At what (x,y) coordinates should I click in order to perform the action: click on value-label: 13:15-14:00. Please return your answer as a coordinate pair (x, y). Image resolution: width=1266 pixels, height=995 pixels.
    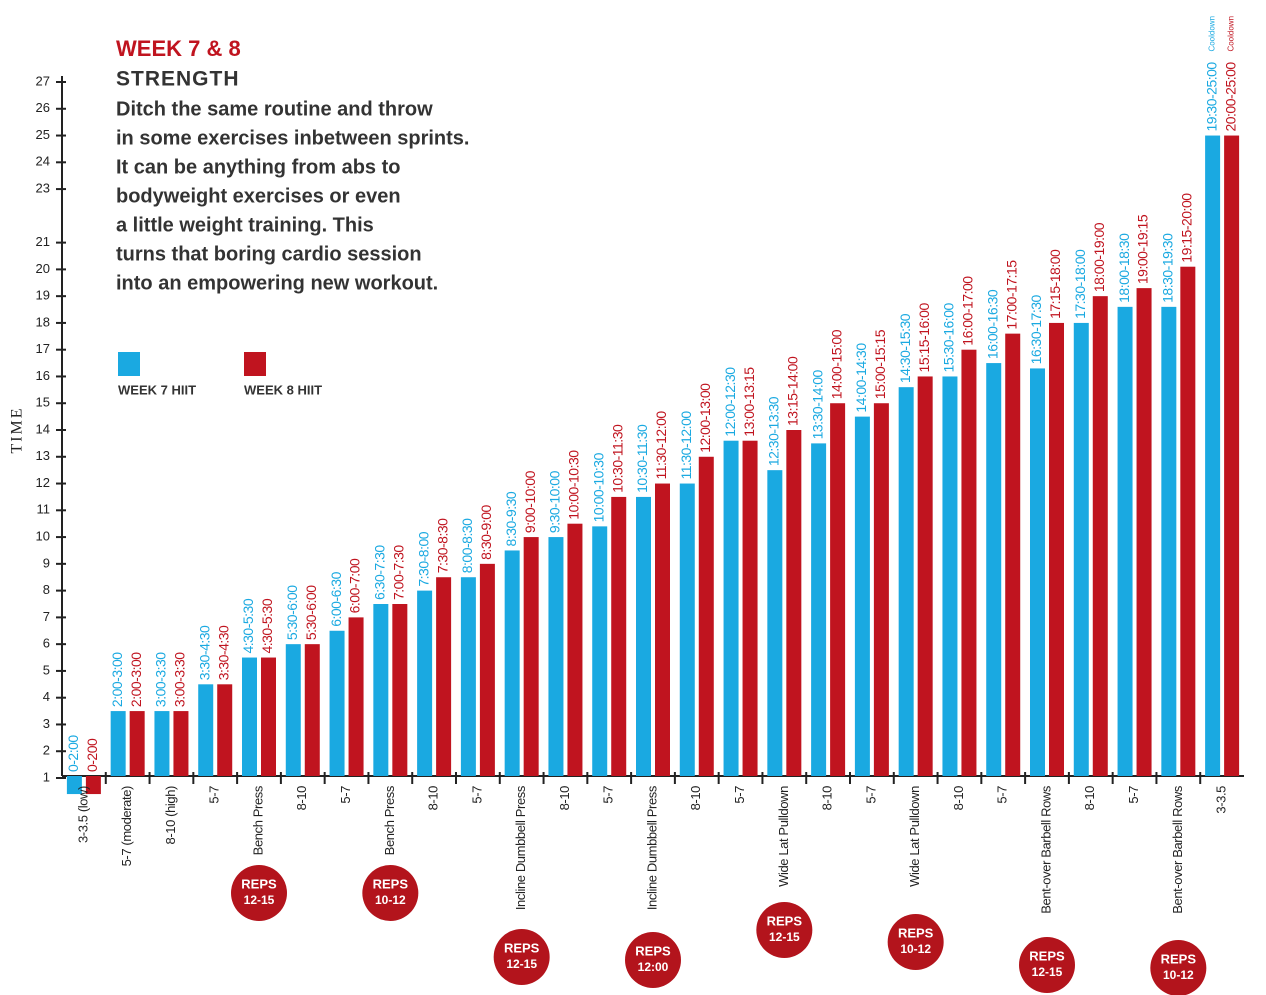
    Looking at the image, I should click on (793, 391).